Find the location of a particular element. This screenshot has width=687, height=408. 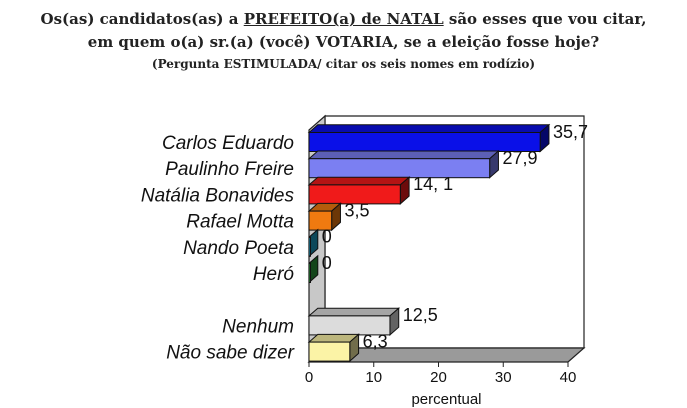

data-label: 27,9 is located at coordinates (519, 158).